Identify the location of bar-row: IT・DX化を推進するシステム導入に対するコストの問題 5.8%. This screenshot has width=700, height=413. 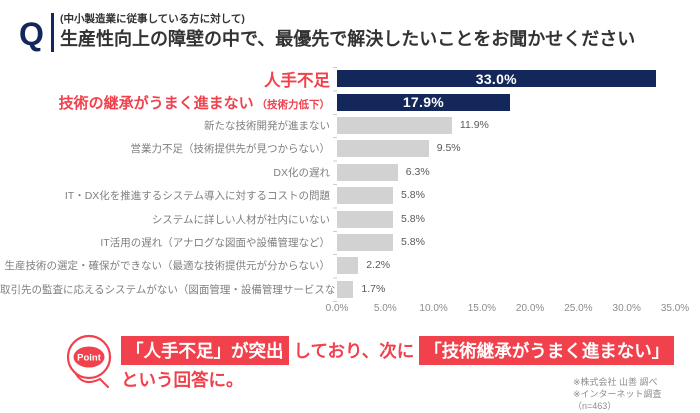
(350, 195).